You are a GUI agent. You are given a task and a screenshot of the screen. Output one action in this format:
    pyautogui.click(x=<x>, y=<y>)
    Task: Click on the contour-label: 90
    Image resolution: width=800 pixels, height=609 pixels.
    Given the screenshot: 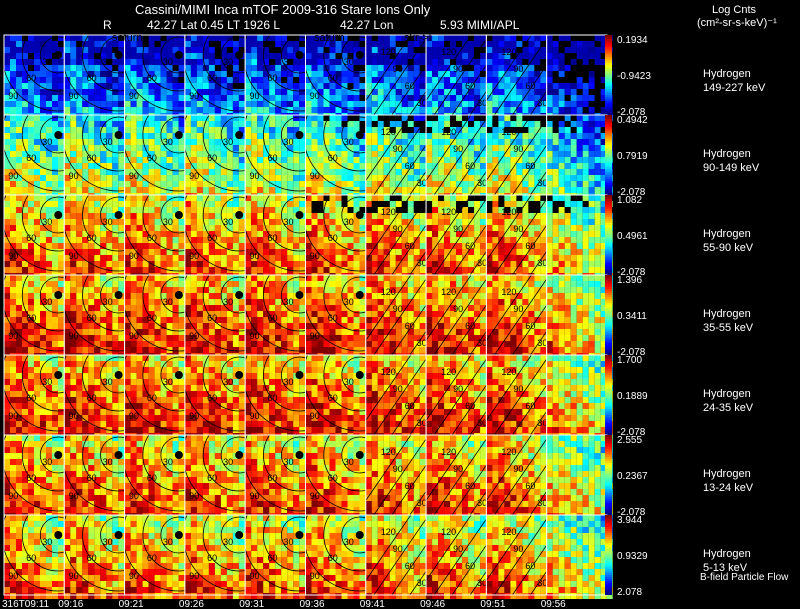 What is the action you would take?
    pyautogui.click(x=74, y=256)
    